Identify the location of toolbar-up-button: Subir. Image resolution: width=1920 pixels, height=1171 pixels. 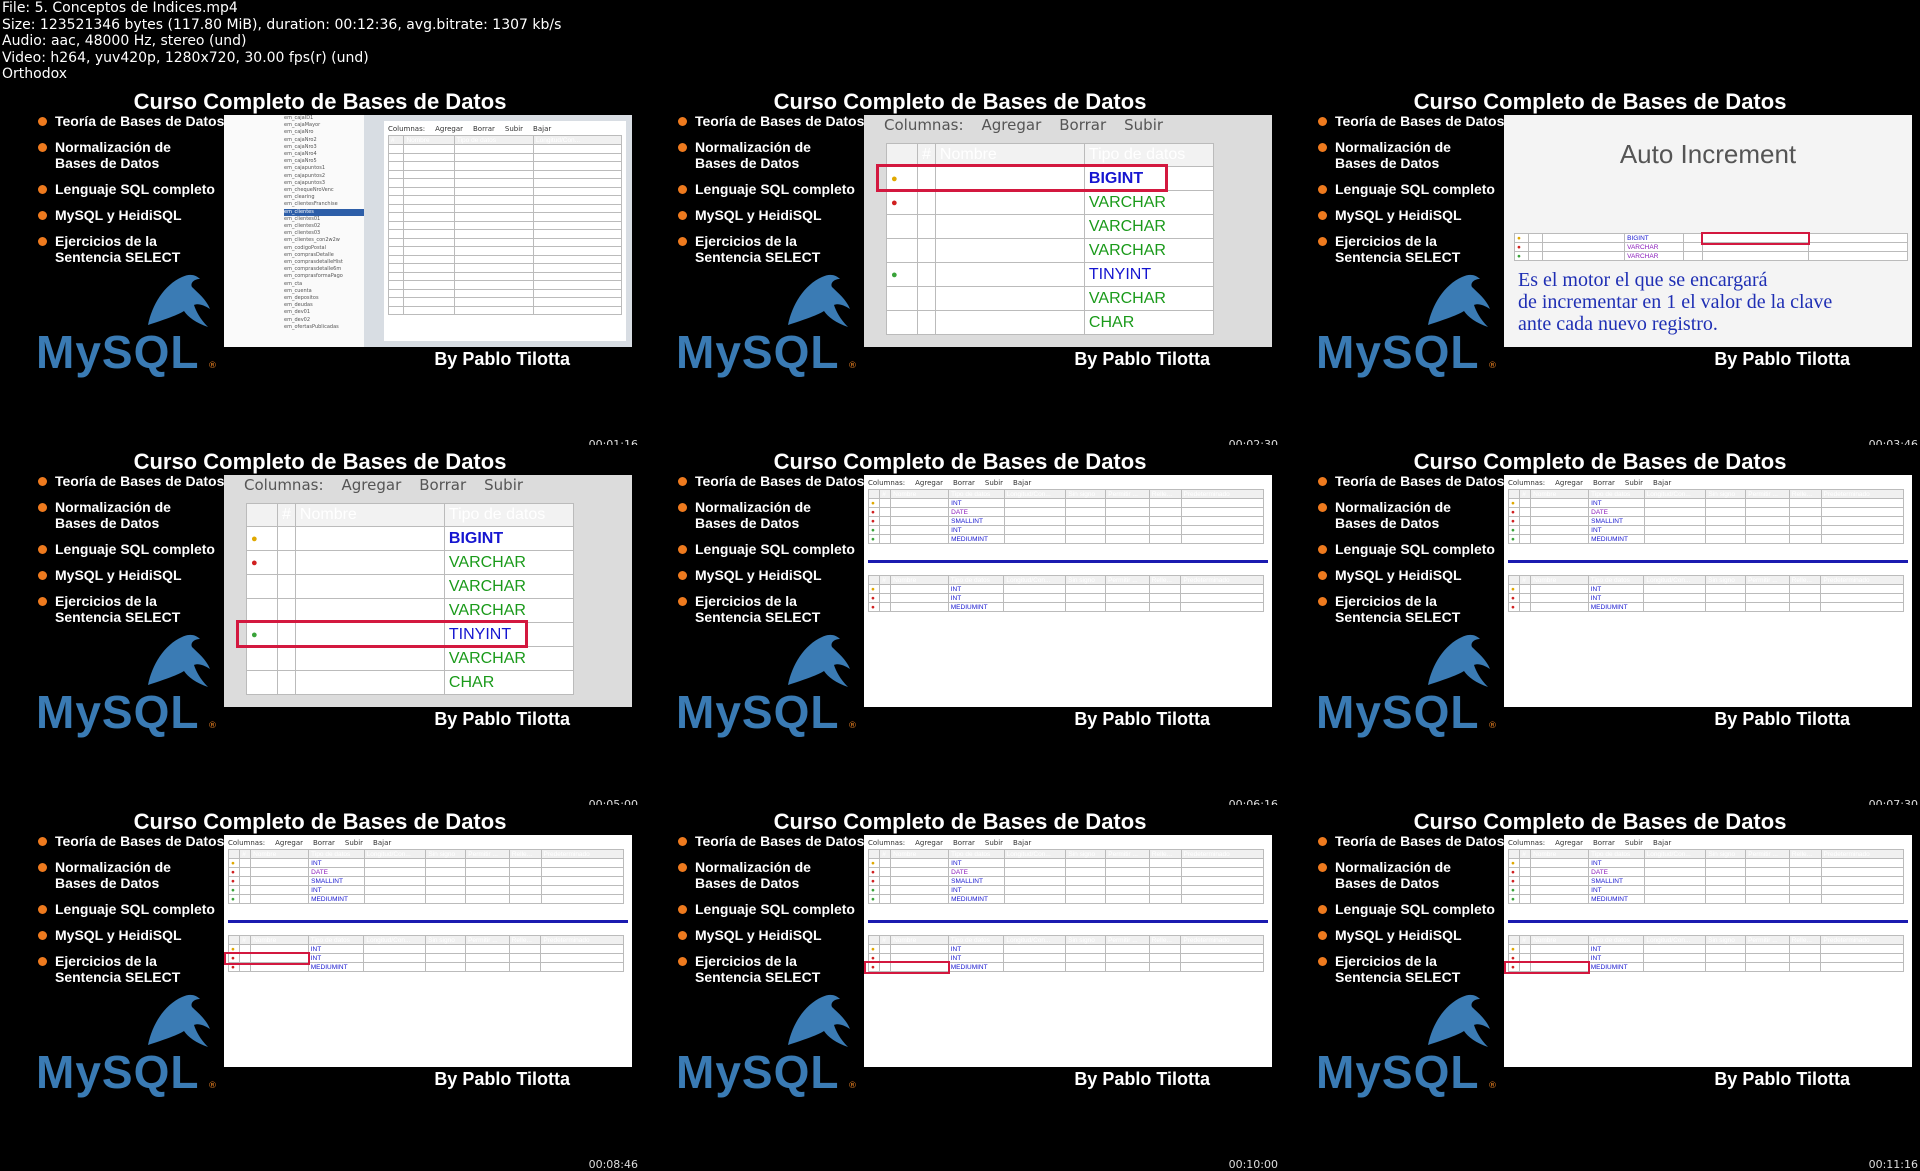
(504, 485).